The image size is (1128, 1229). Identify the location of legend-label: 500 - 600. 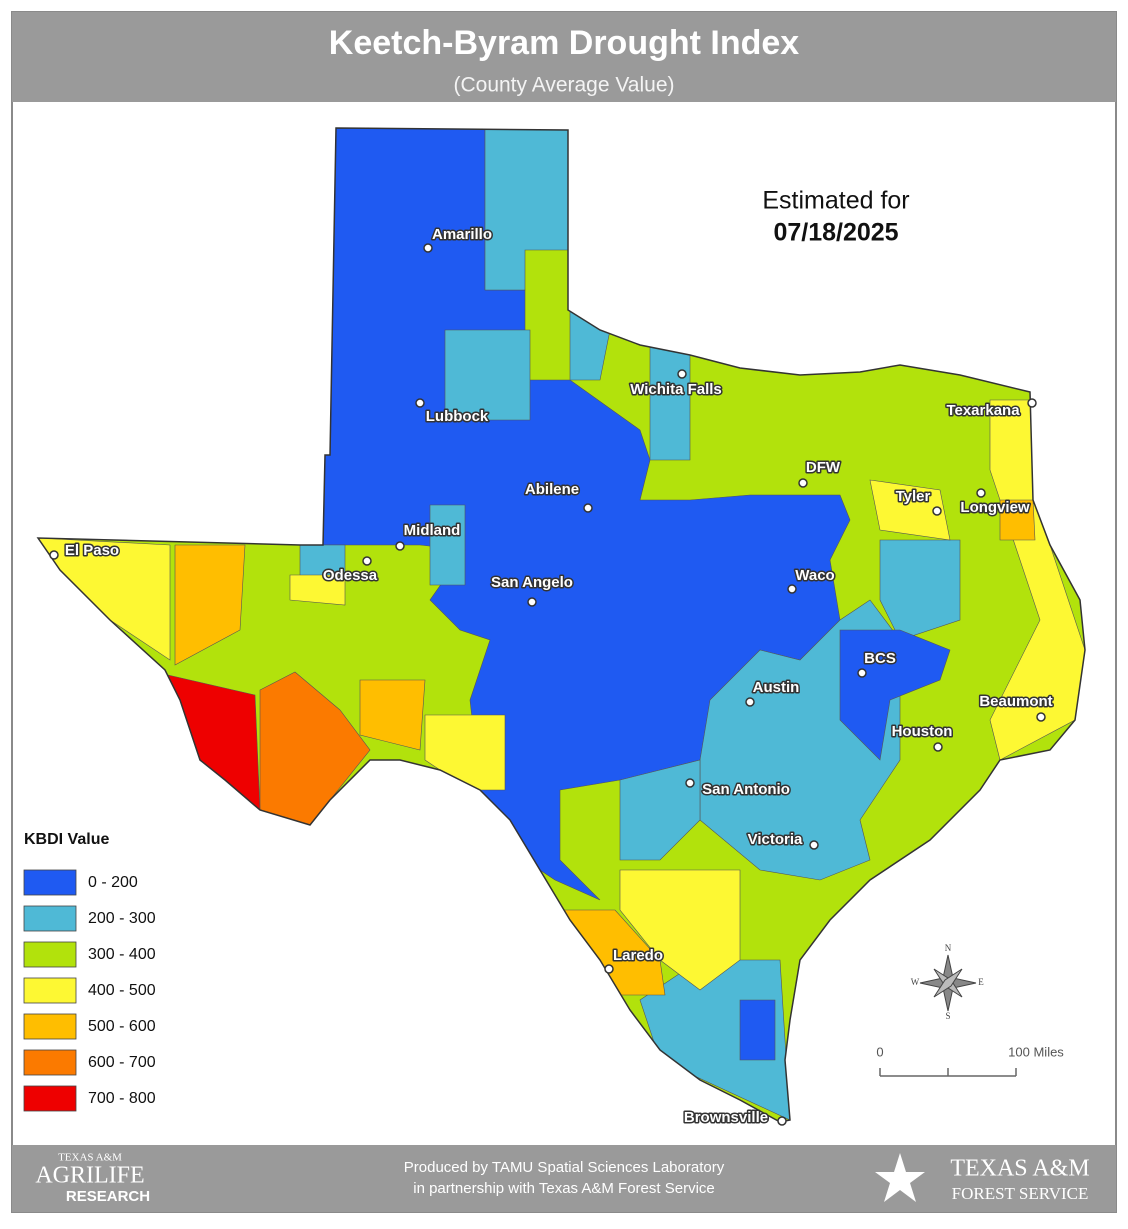
(122, 1026).